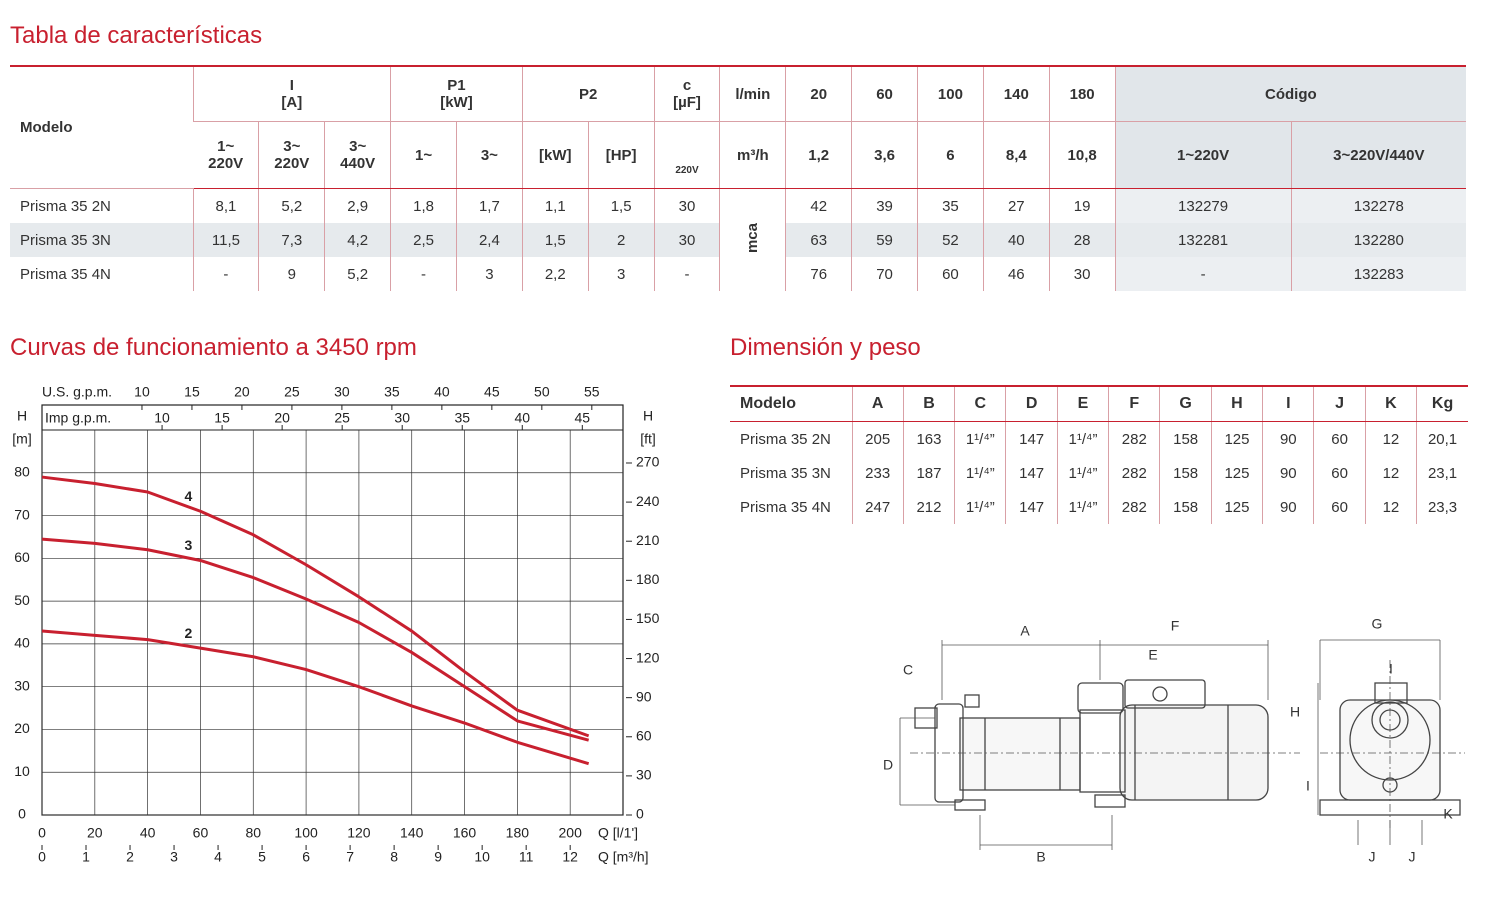 This screenshot has height=900, width=1485. What do you see at coordinates (644, 696) in the screenshot?
I see `y2-tick-label: 90` at bounding box center [644, 696].